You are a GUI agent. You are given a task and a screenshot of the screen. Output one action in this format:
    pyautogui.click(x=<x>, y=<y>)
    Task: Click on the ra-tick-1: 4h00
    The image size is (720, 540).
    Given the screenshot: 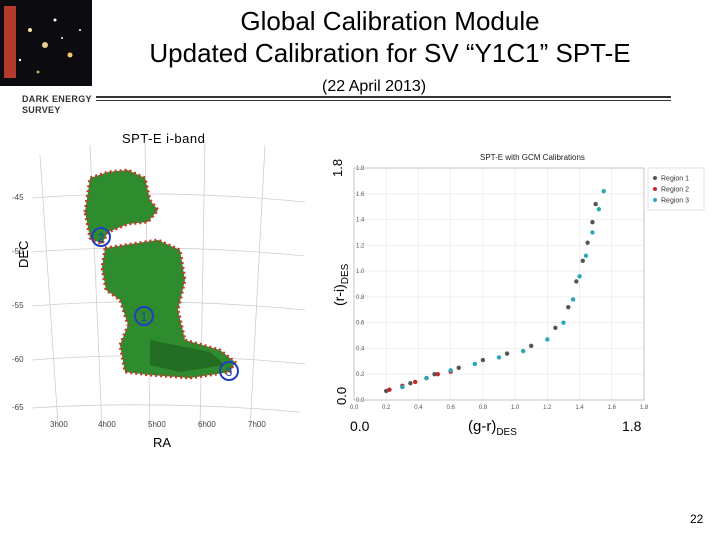 What is the action you would take?
    pyautogui.click(x=107, y=424)
    